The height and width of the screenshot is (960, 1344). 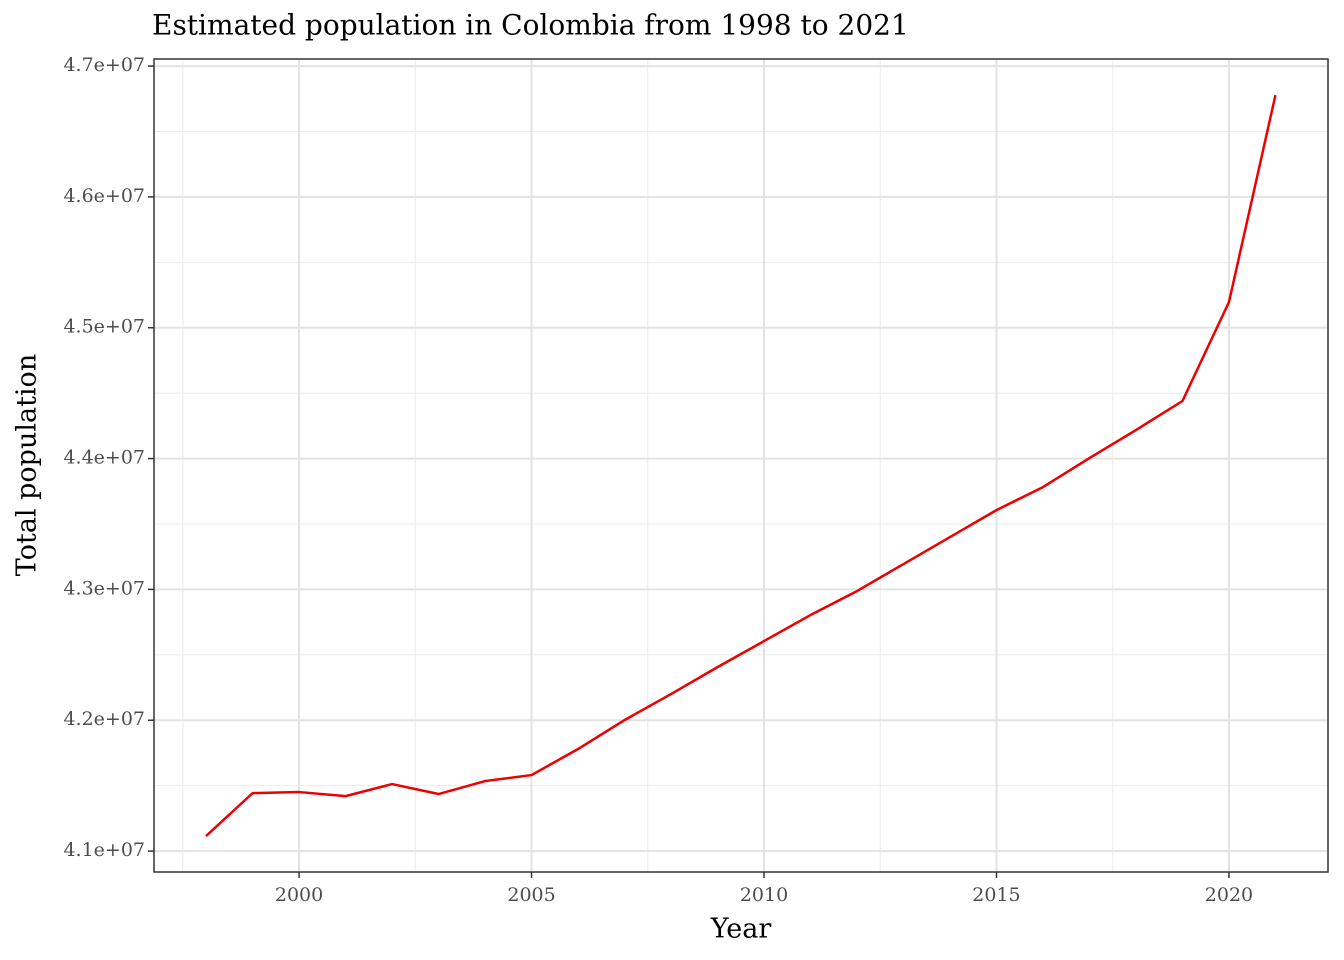 What do you see at coordinates (104, 327) in the screenshot?
I see `y-tick-label: 4.5e+07` at bounding box center [104, 327].